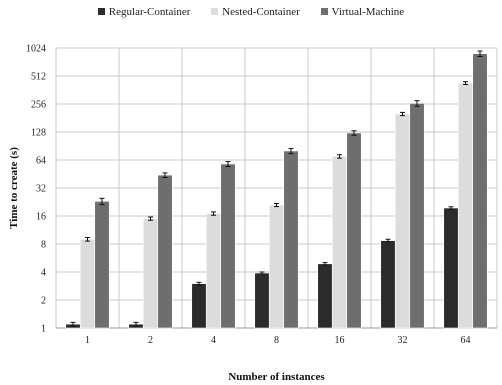 This screenshot has width=502, height=385. Describe the element at coordinates (149, 12) in the screenshot. I see `legend-label: Regular-Container` at that location.